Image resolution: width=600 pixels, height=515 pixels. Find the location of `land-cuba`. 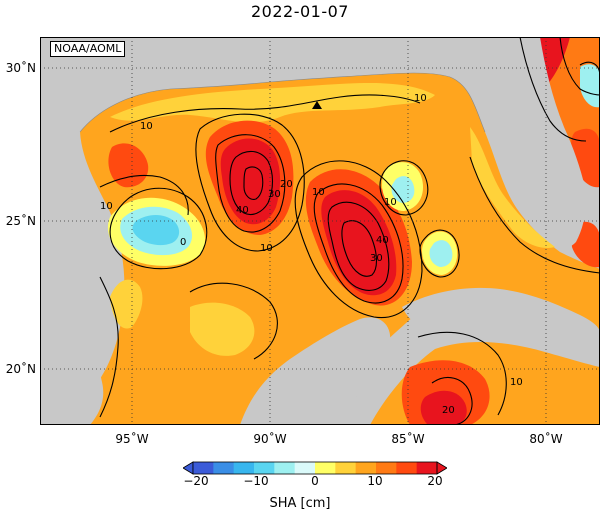

land-cuba is located at coordinates (501, 316).